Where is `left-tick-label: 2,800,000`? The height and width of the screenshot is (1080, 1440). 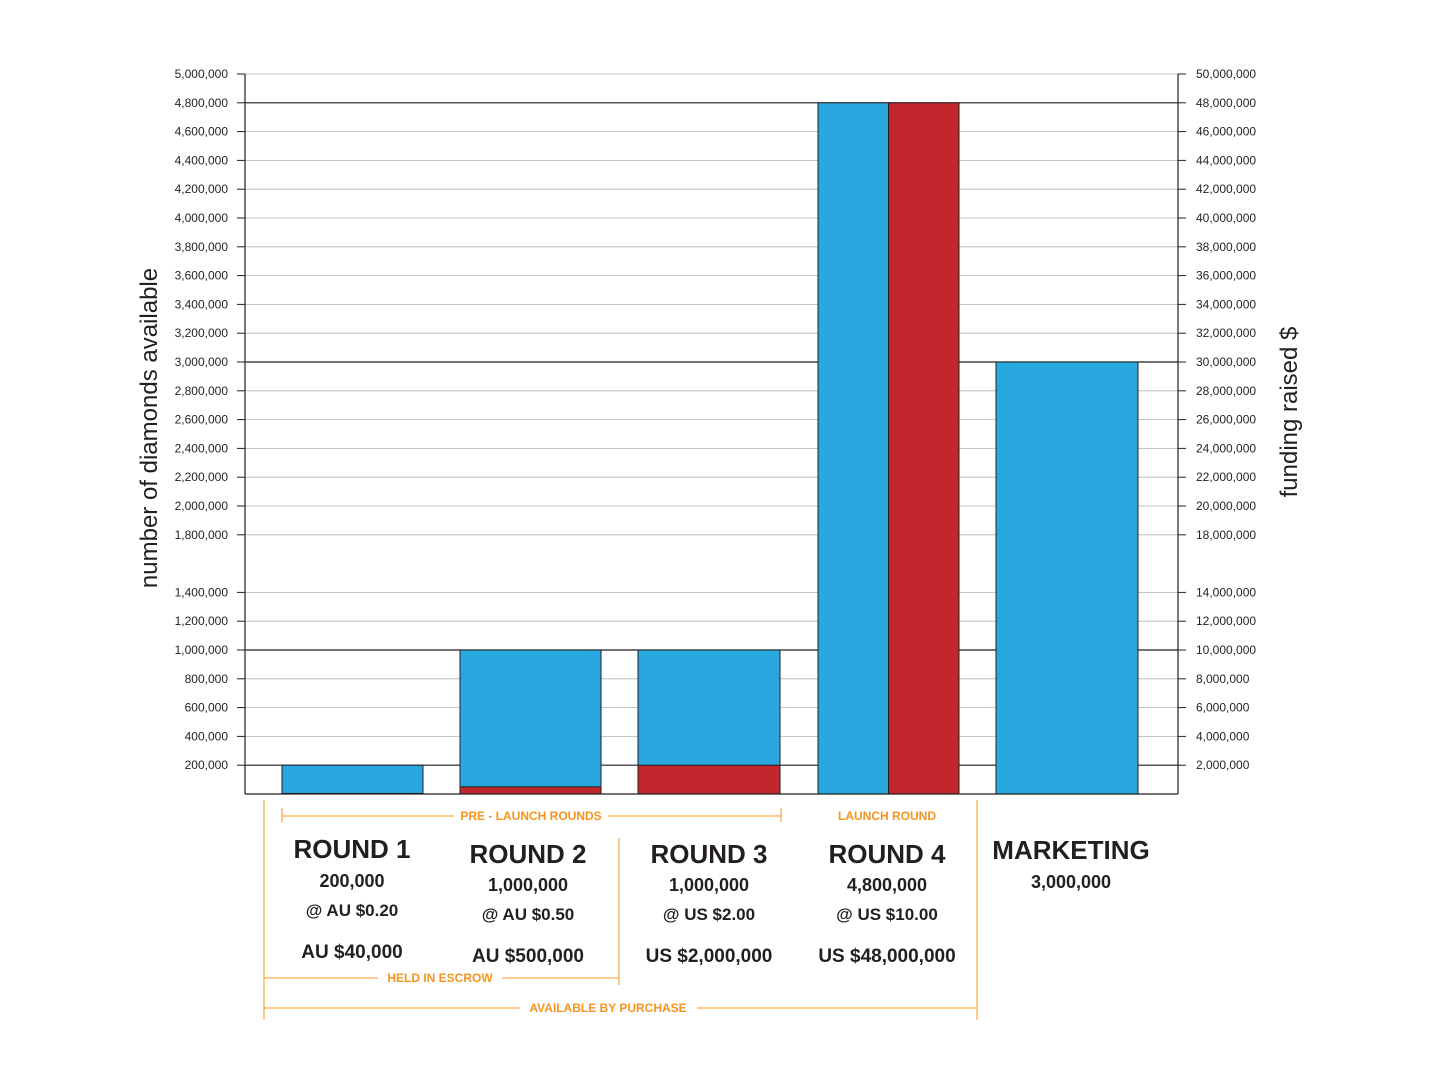 left-tick-label: 2,800,000 is located at coordinates (202, 391).